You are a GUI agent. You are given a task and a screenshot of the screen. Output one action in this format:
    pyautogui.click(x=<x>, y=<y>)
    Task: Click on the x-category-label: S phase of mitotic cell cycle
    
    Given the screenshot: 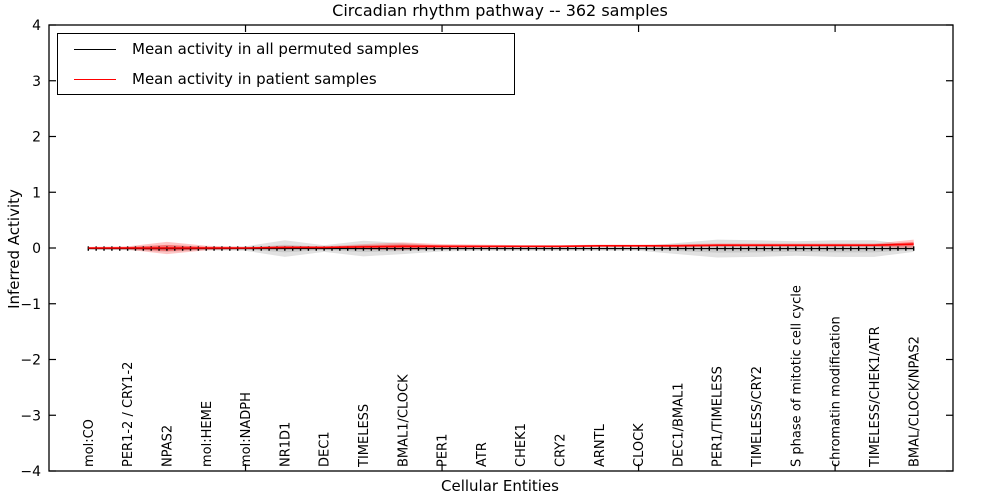 What is the action you would take?
    pyautogui.click(x=796, y=376)
    